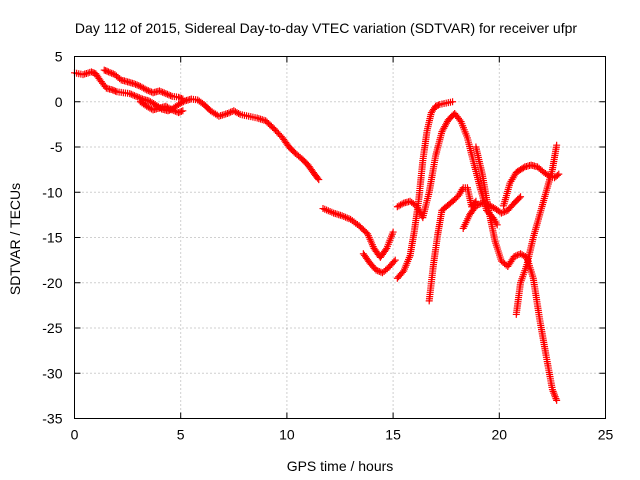 Image resolution: width=640 pixels, height=480 pixels. What do you see at coordinates (536, 229) in the screenshot?
I see `series-arc12` at bounding box center [536, 229].